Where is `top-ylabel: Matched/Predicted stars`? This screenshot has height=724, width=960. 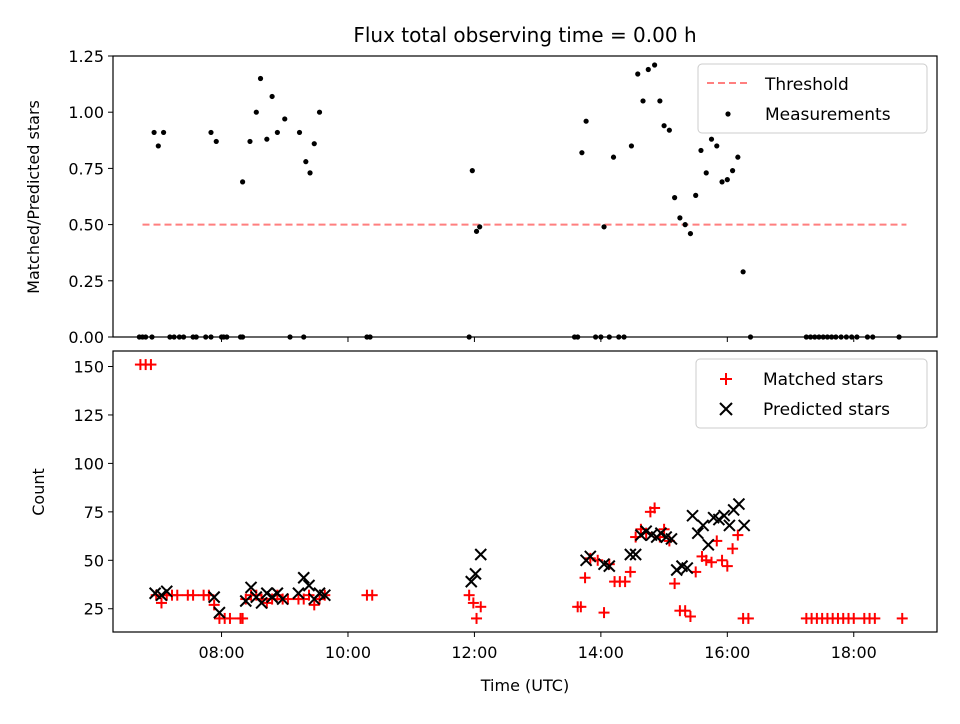 top-ylabel: Matched/Predicted stars is located at coordinates (33, 197).